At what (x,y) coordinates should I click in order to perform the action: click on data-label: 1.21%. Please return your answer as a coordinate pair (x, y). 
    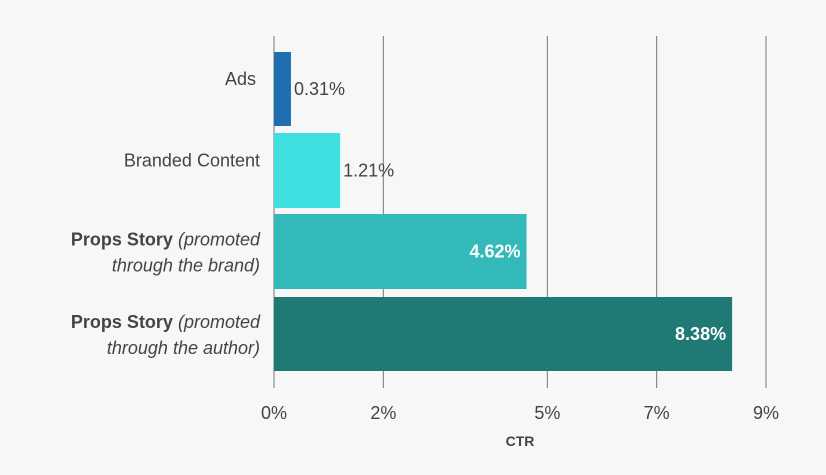
    Looking at the image, I should click on (368, 171).